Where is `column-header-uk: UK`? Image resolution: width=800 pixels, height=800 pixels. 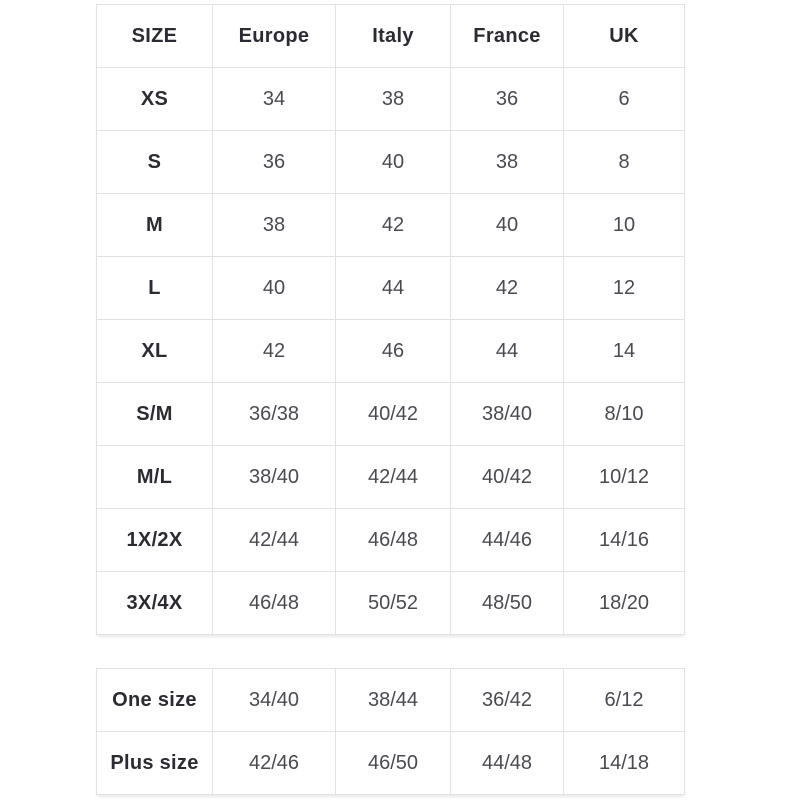
column-header-uk: UK is located at coordinates (624, 36).